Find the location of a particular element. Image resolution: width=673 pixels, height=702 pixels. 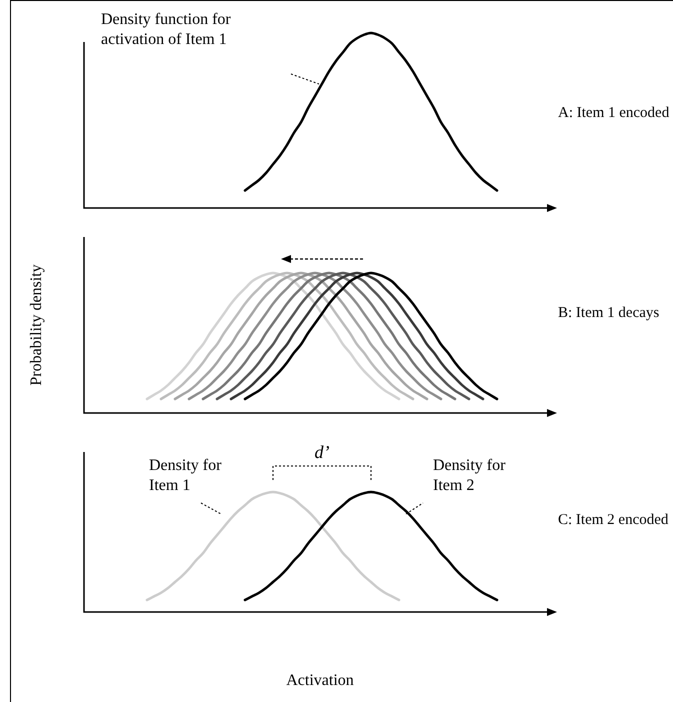

text: C: Item 2 encoded is located at coordinates (613, 520).